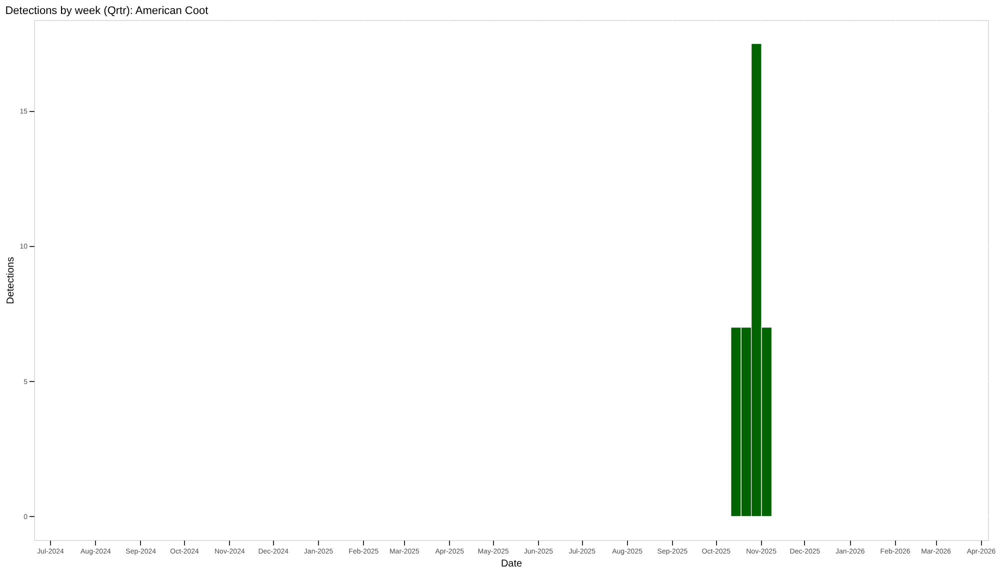 The image size is (1000, 573). I want to click on x-axis-title: Date, so click(511, 564).